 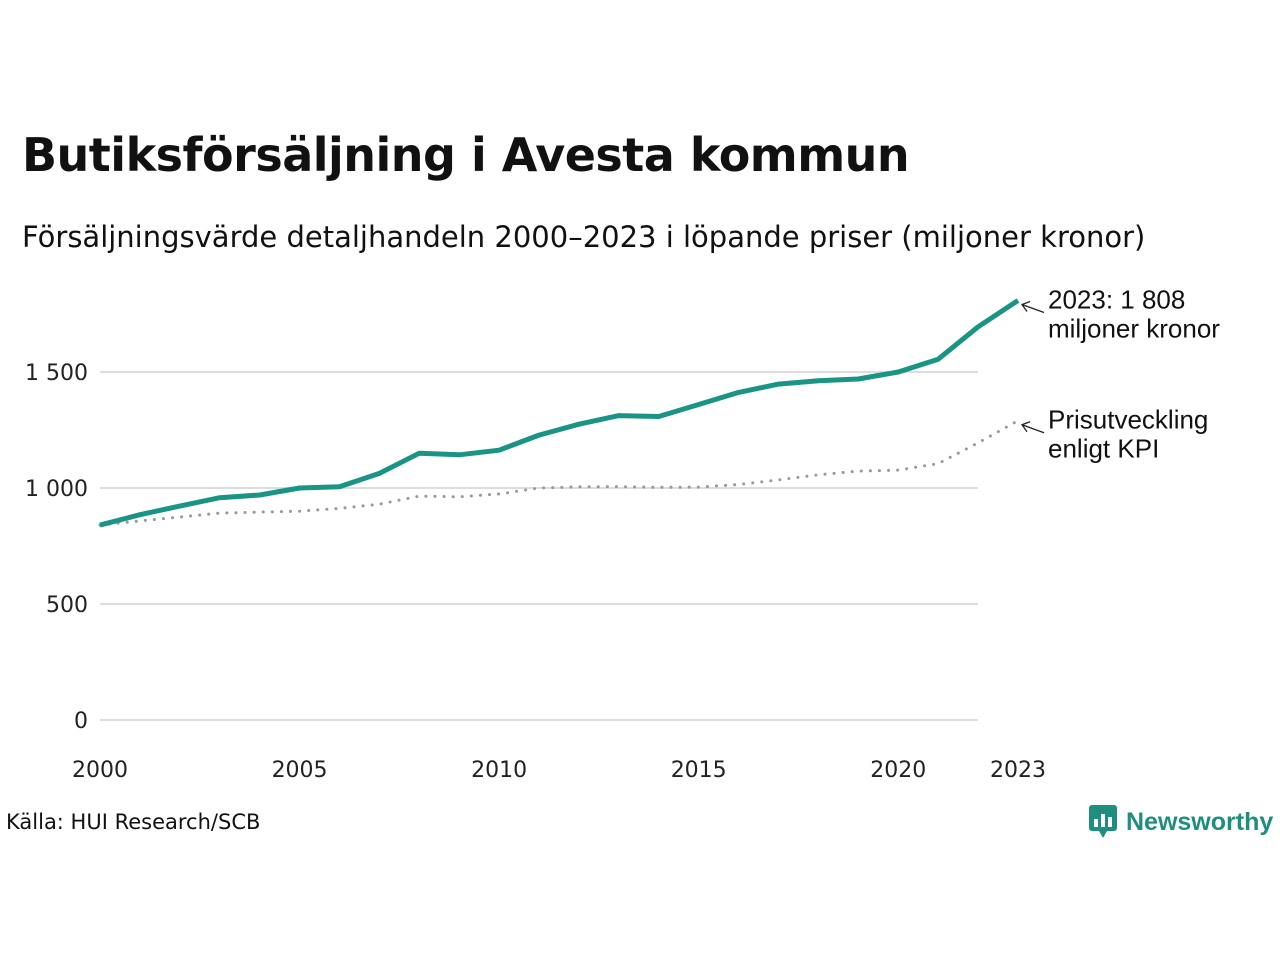 What do you see at coordinates (898, 770) in the screenshot?
I see `x-tick-label: 2020` at bounding box center [898, 770].